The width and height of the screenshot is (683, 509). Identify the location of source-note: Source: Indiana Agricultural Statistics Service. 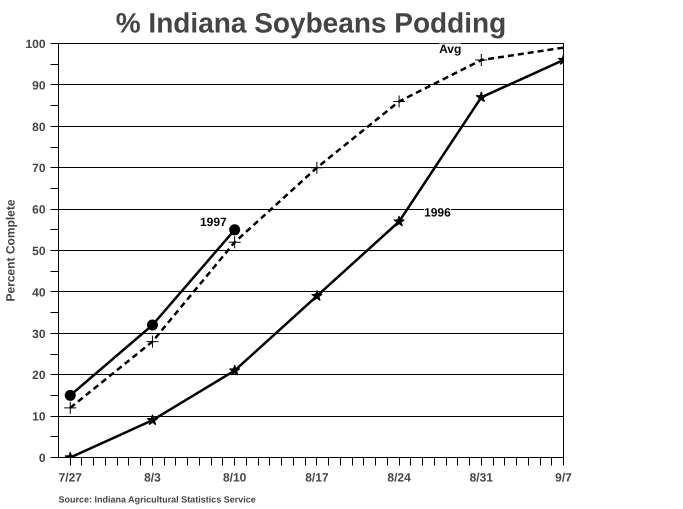
(157, 499).